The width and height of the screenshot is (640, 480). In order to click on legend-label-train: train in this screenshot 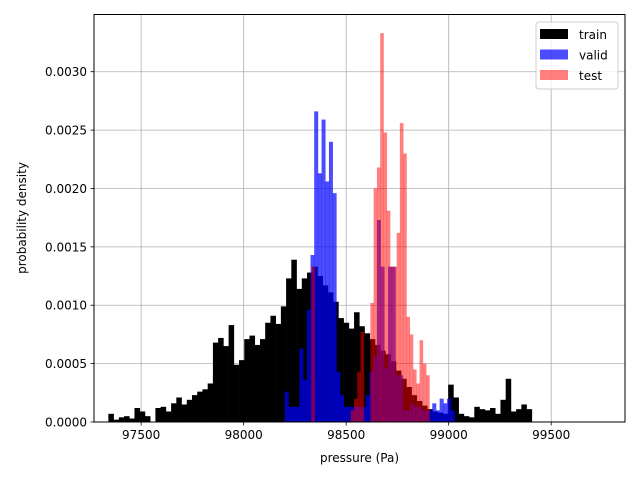, I will do `click(593, 35)`.